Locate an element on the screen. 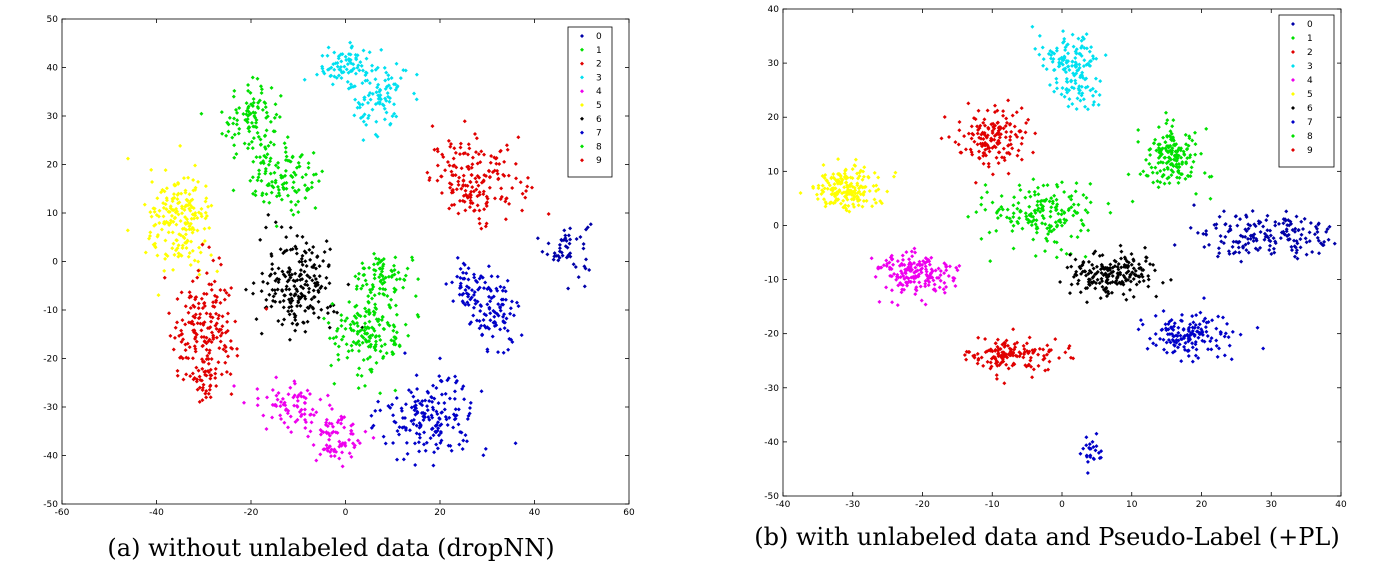 The image size is (1391, 566). legend-label: 0 is located at coordinates (599, 37).